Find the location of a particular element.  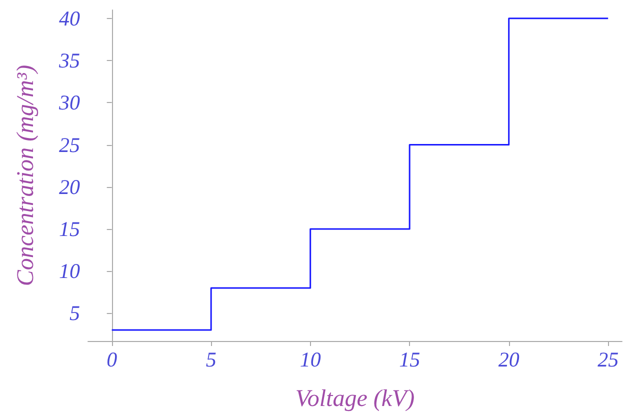

x-tick-label: 5 is located at coordinates (211, 360).